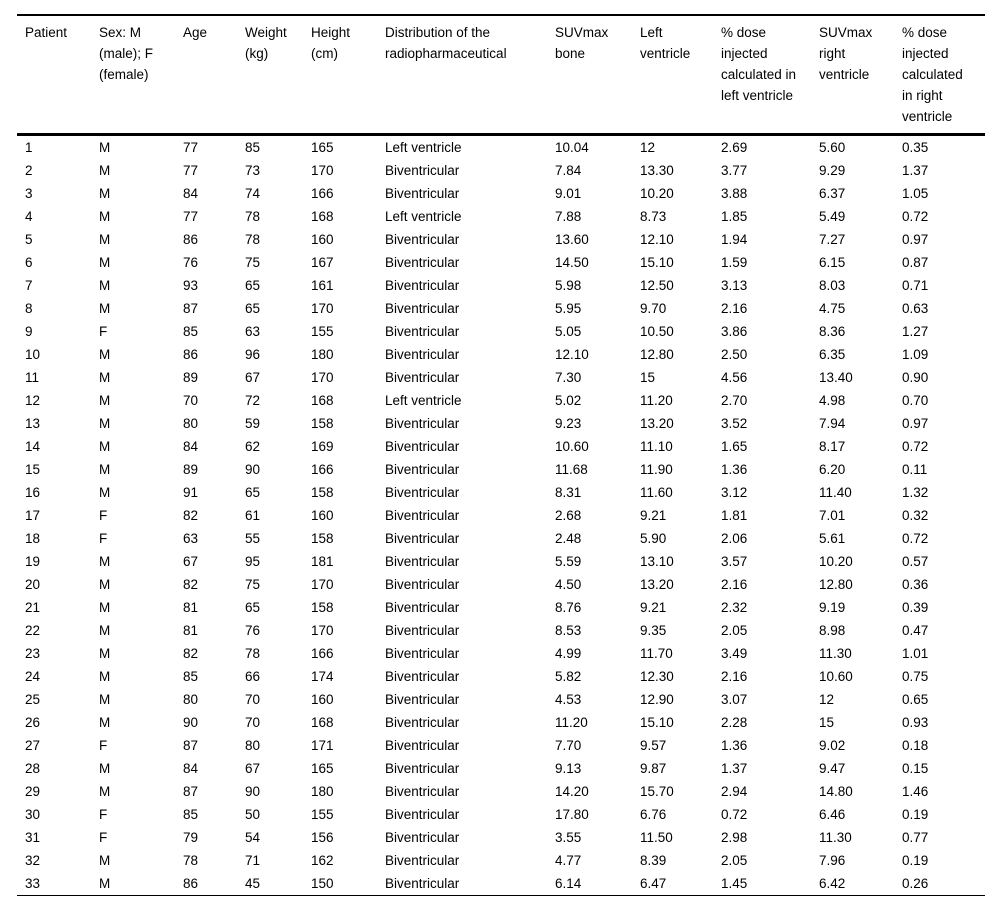  Describe the element at coordinates (832, 354) in the screenshot. I see `table-cell: 6.35` at that location.